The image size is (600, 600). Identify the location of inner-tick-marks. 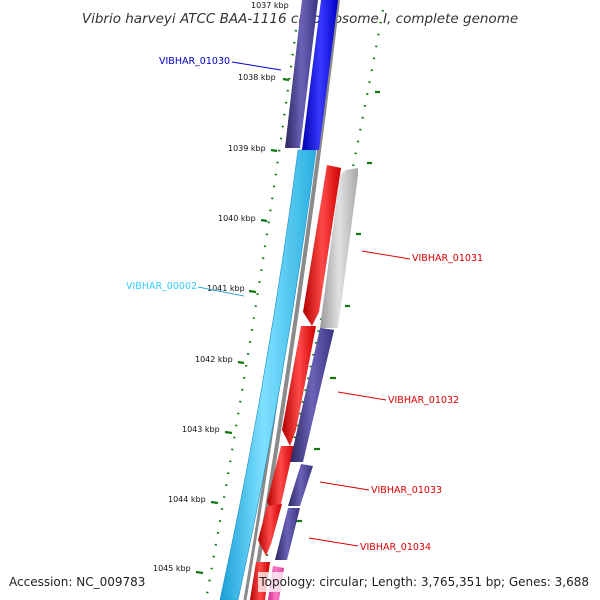
(242, 326).